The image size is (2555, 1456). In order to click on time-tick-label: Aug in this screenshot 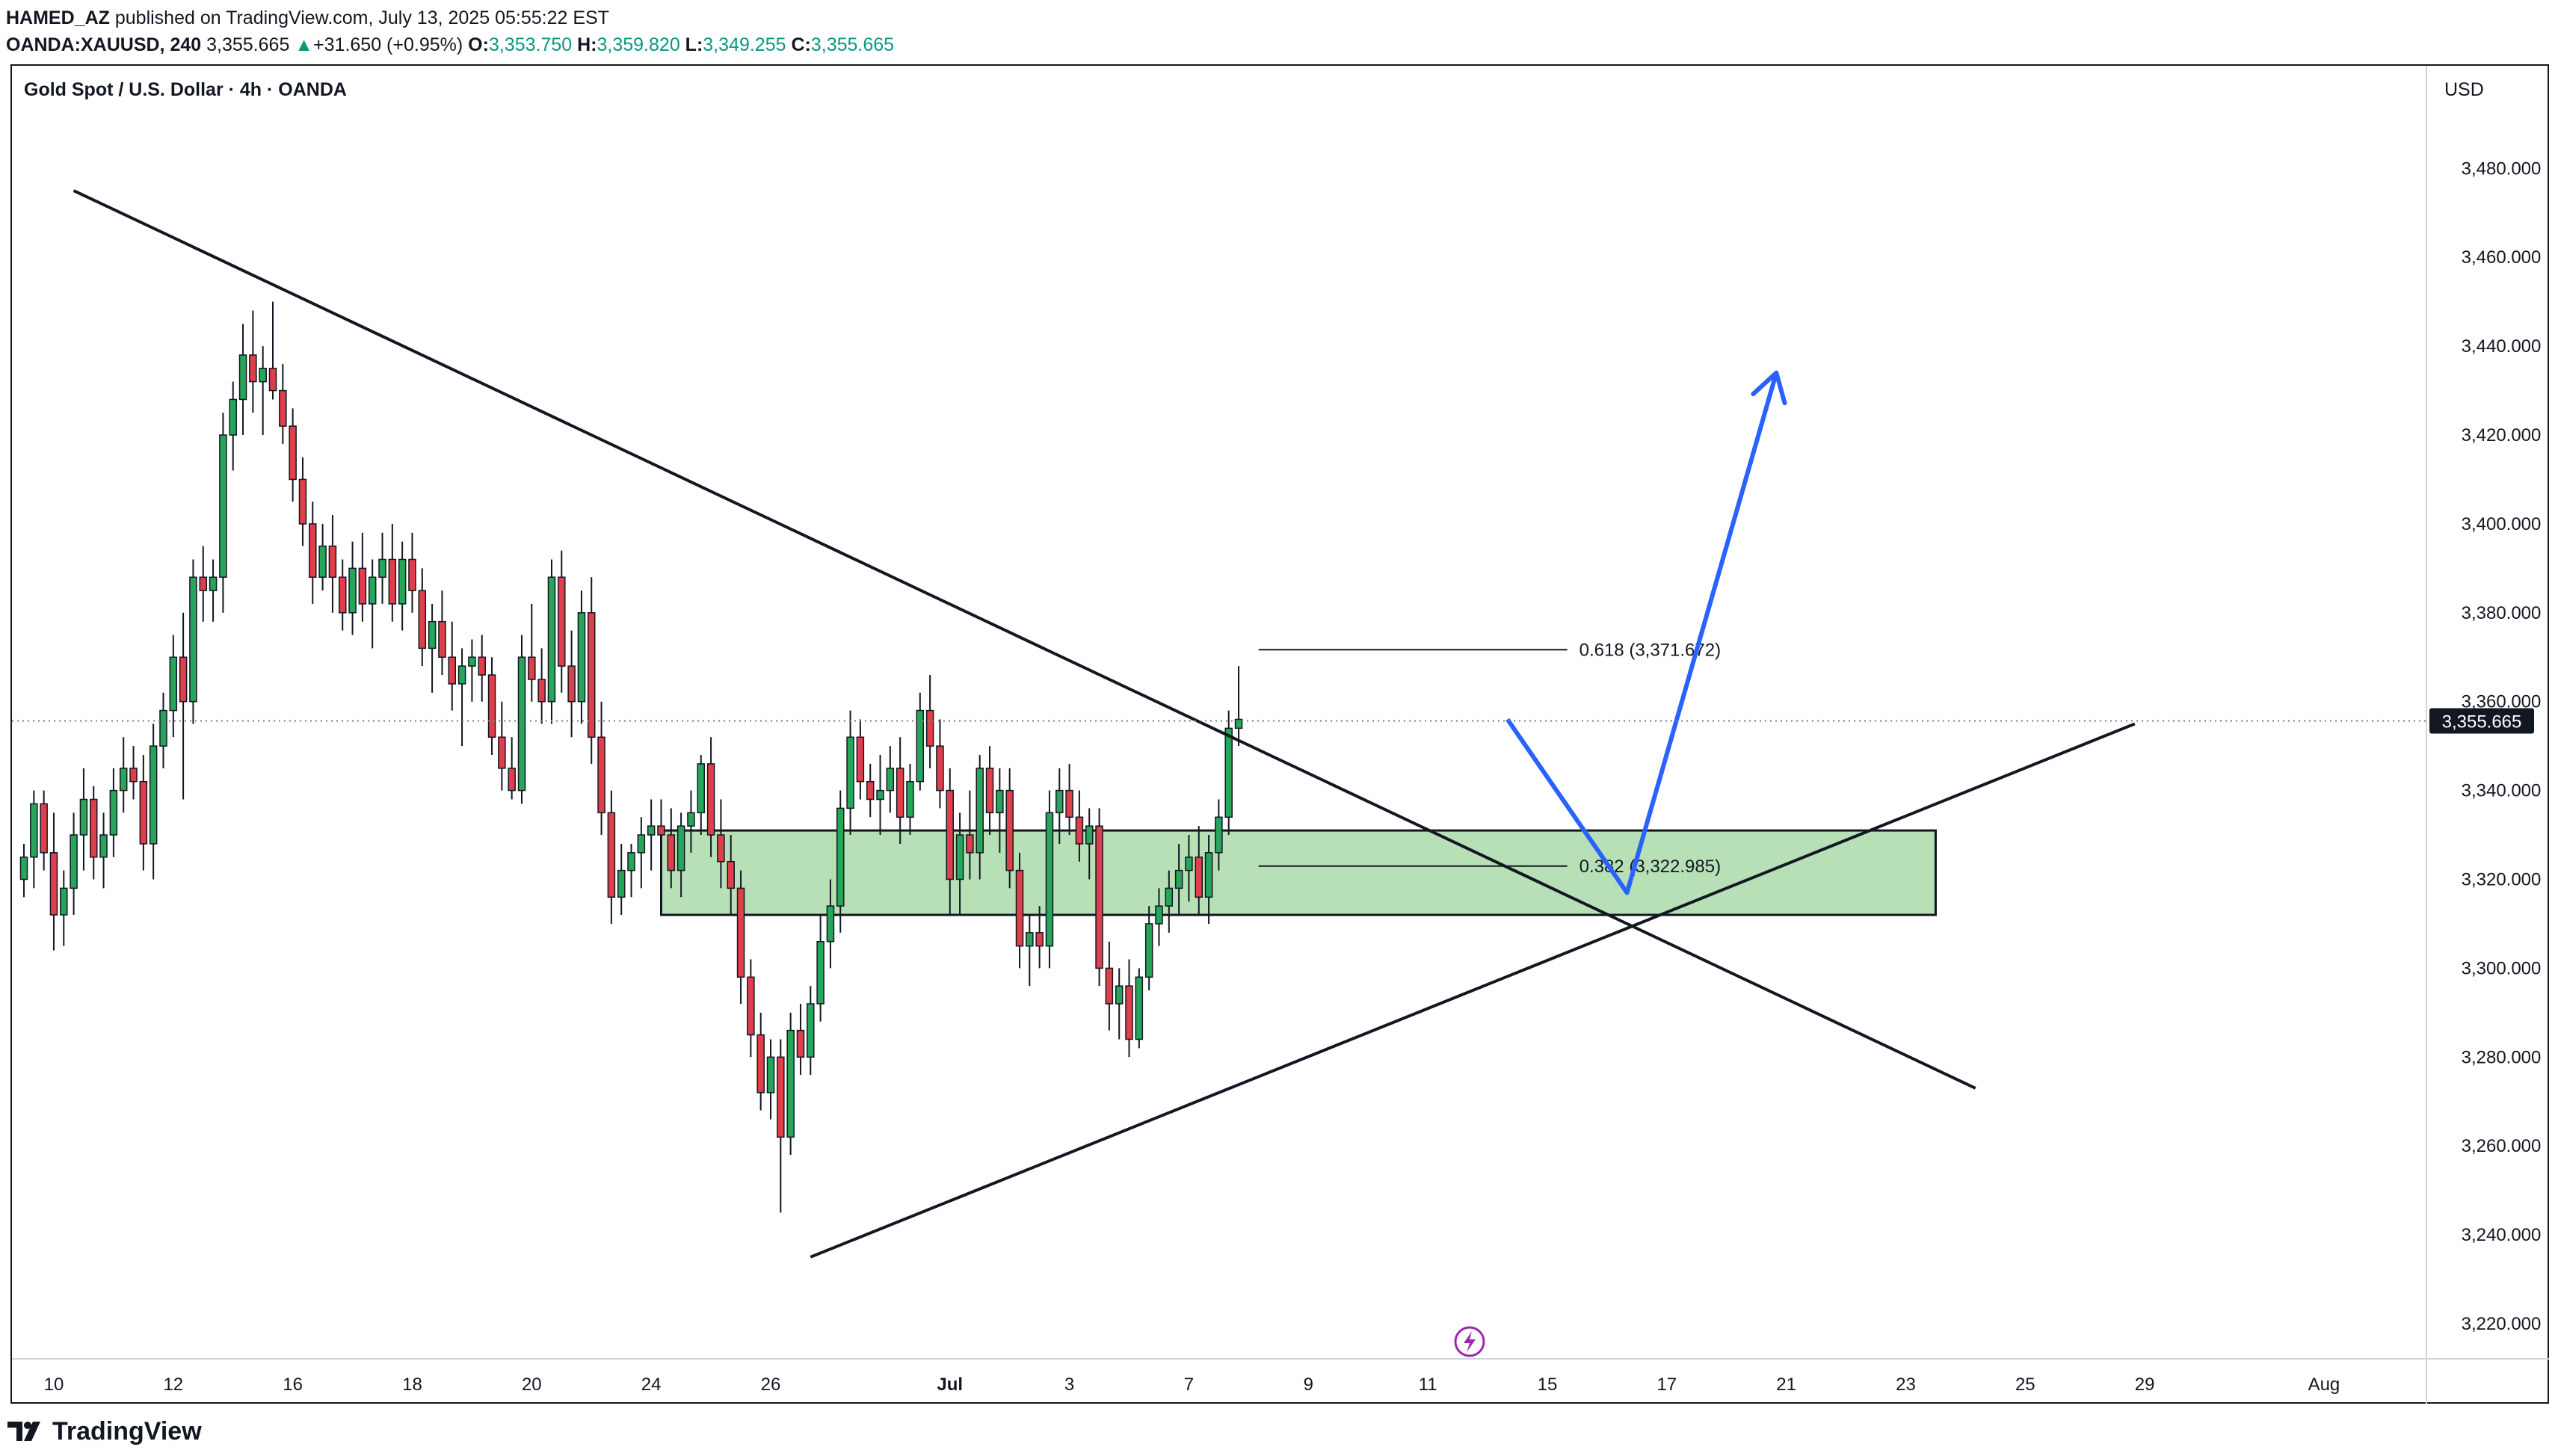, I will do `click(2324, 1385)`.